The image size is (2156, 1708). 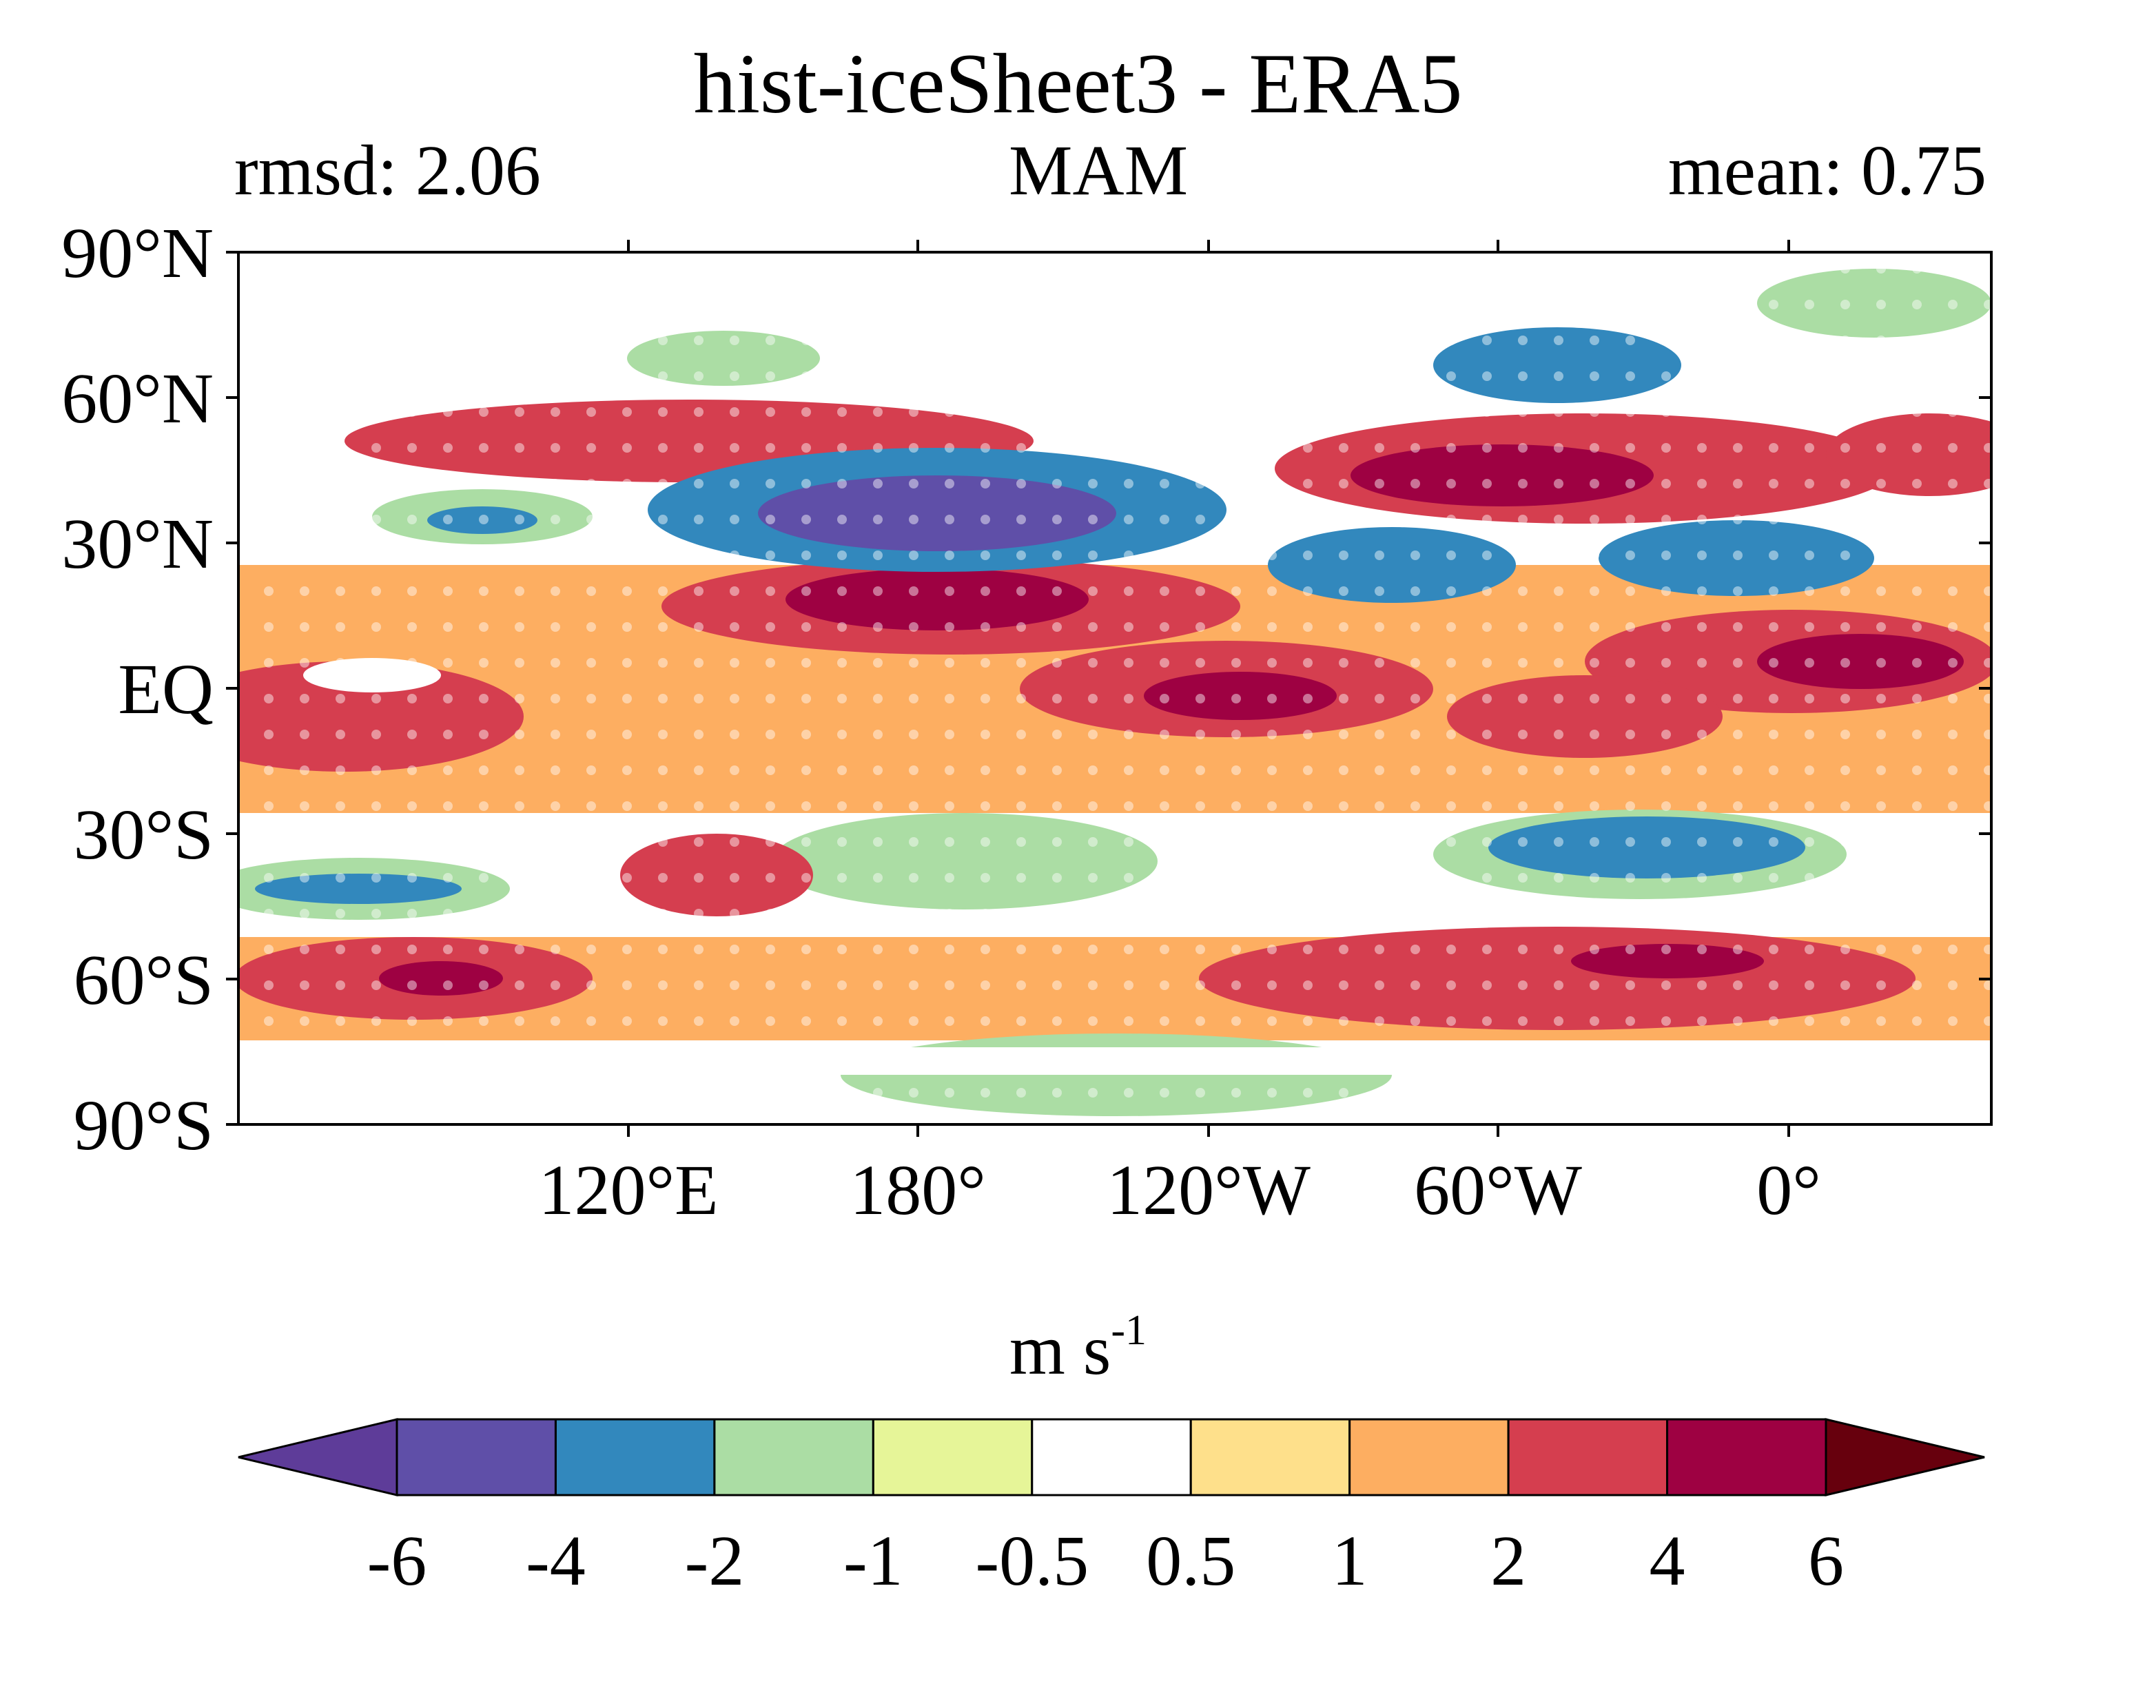 I want to click on lat-labels: 90°N 60°N 30°N EQ 30°S 60°S 90°S, so click(x=137, y=689).